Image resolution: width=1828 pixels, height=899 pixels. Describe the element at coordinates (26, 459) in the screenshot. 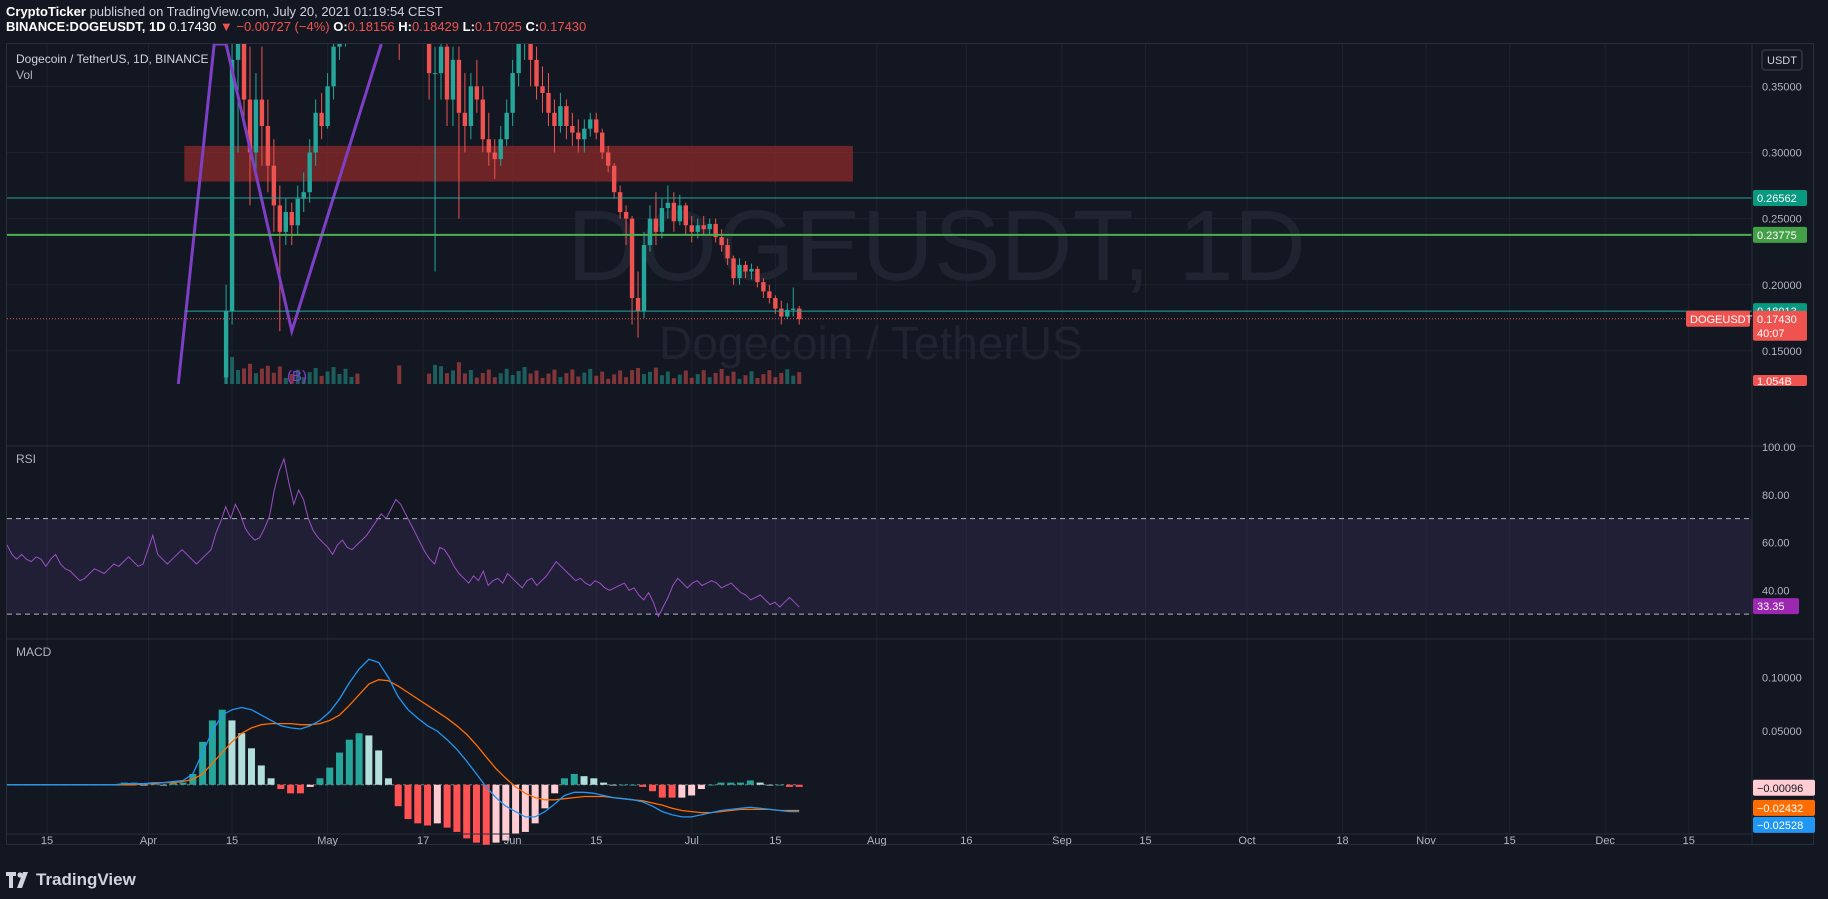

I see `rsi-title: RSI` at that location.